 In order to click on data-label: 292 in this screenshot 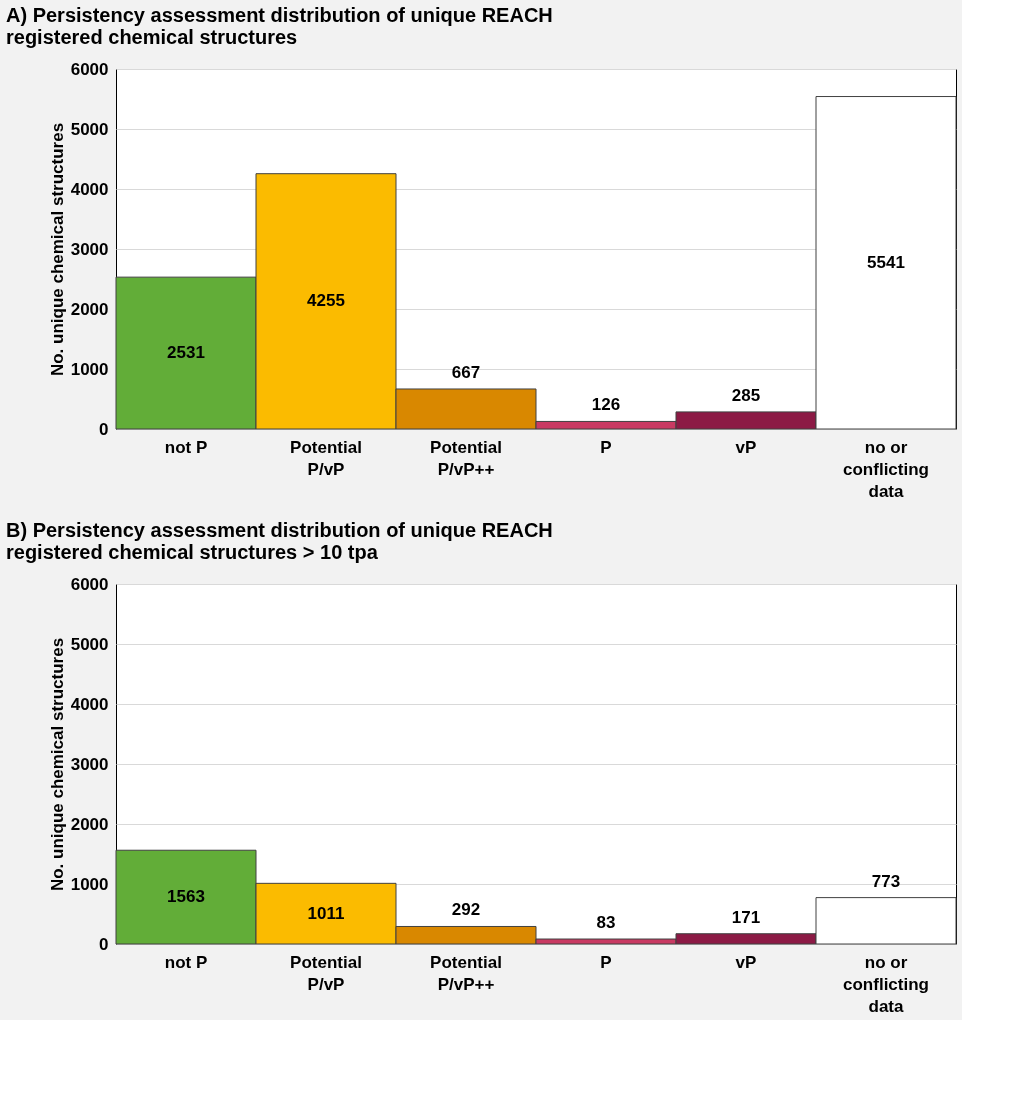, I will do `click(466, 910)`.